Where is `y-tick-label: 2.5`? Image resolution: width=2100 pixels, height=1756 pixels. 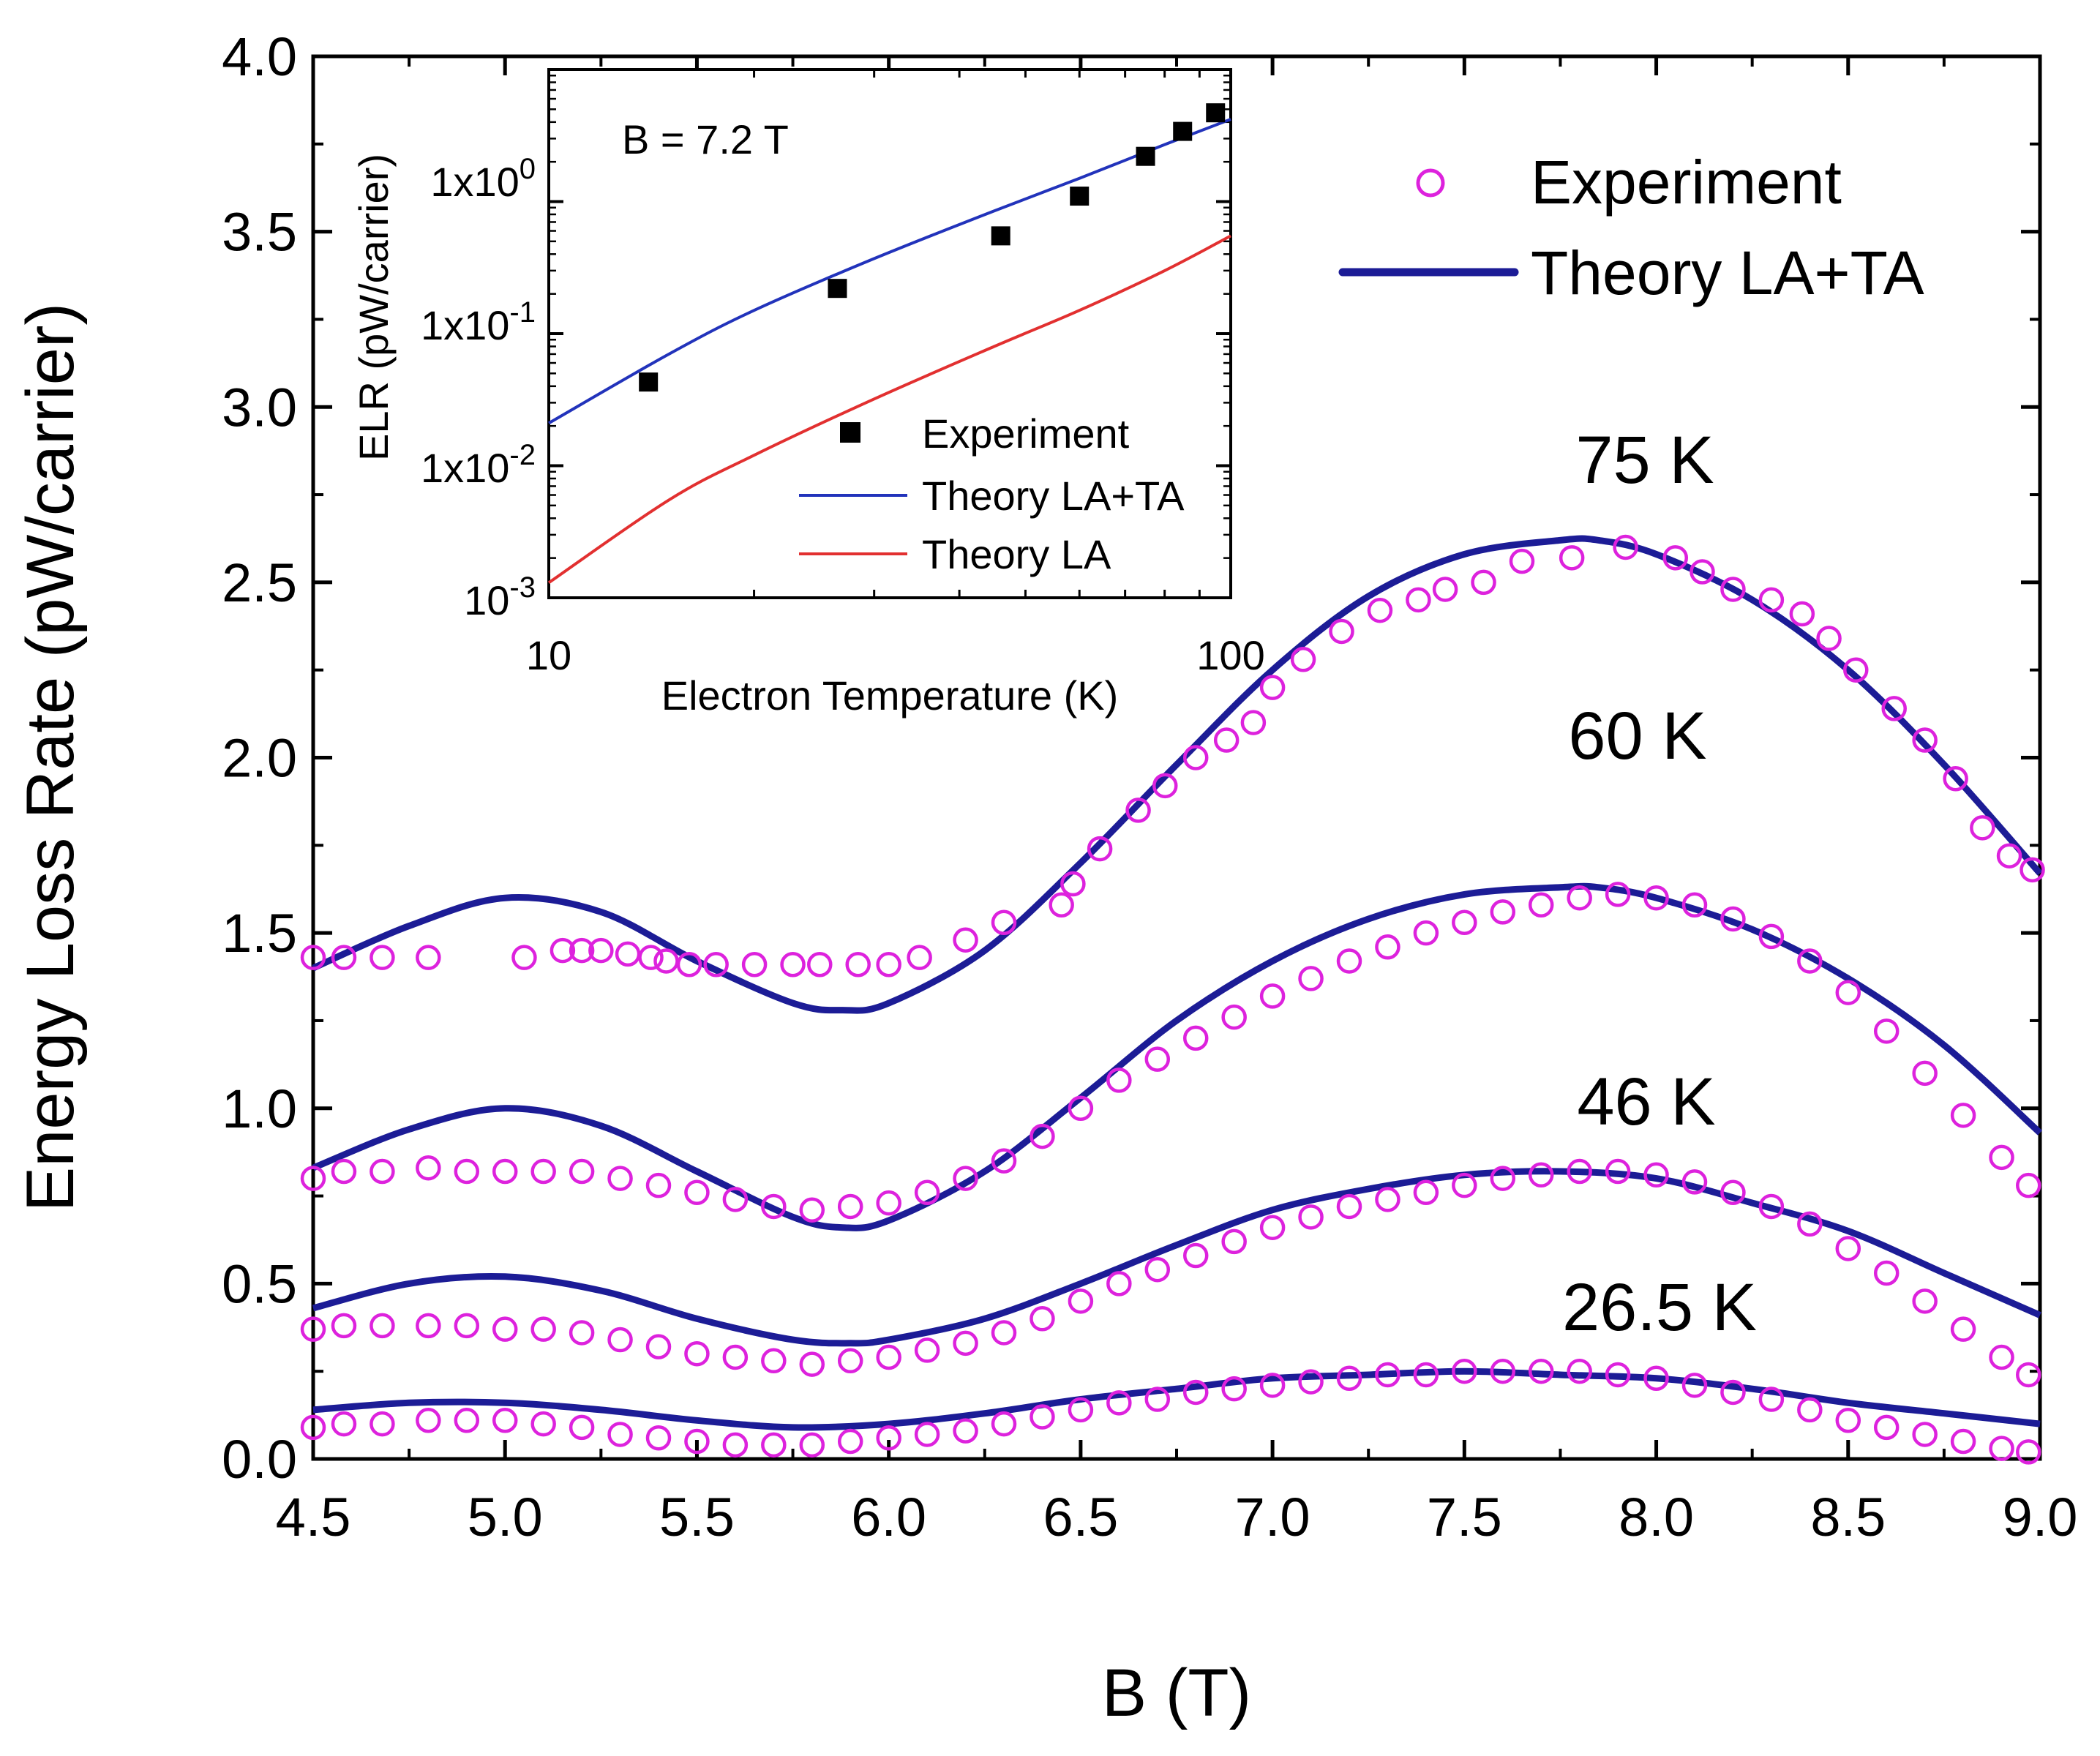 y-tick-label: 2.5 is located at coordinates (259, 582).